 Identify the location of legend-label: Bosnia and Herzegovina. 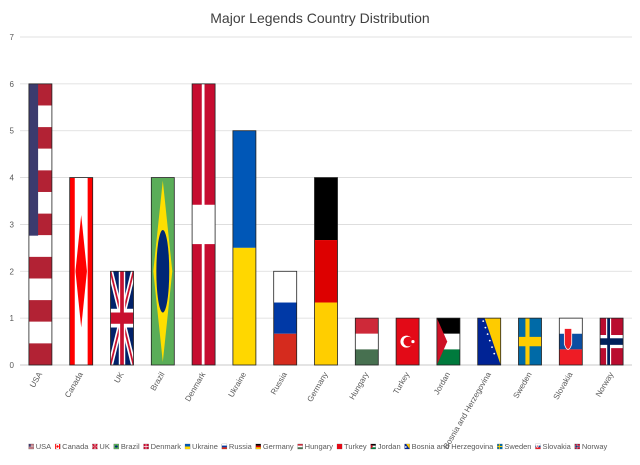
(453, 446).